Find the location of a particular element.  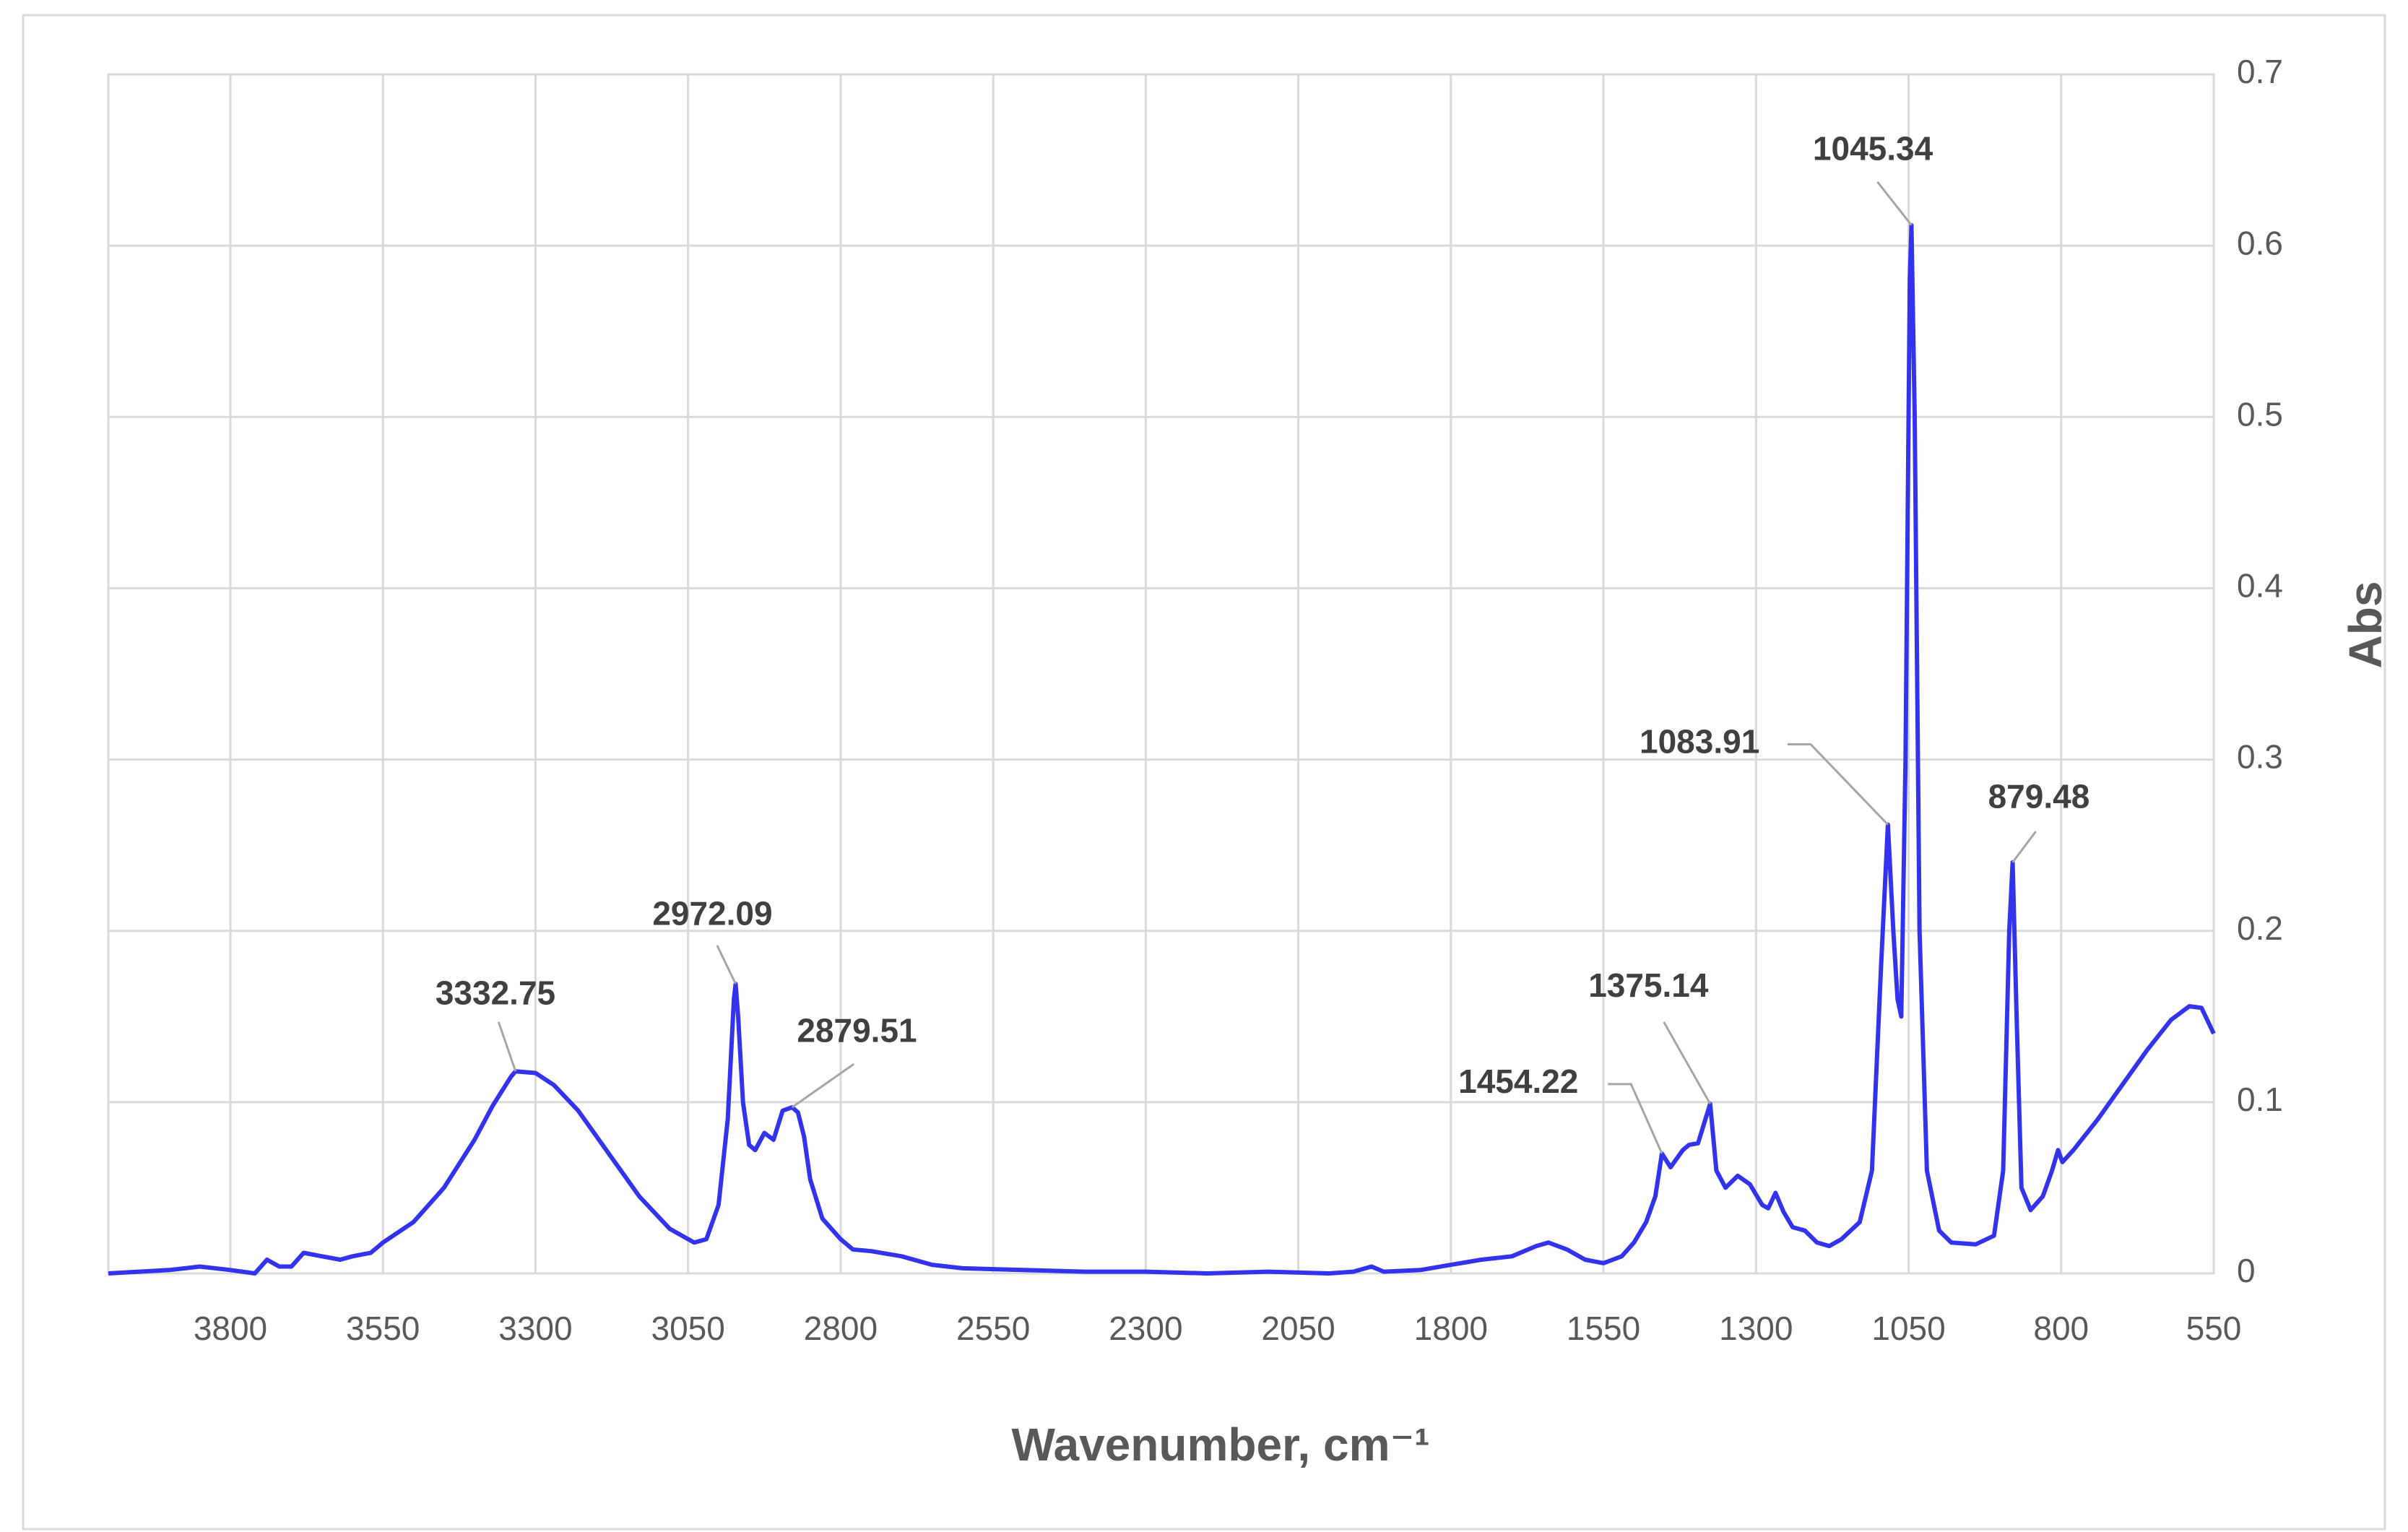

x-tick-label: 2050 is located at coordinates (1298, 1328).